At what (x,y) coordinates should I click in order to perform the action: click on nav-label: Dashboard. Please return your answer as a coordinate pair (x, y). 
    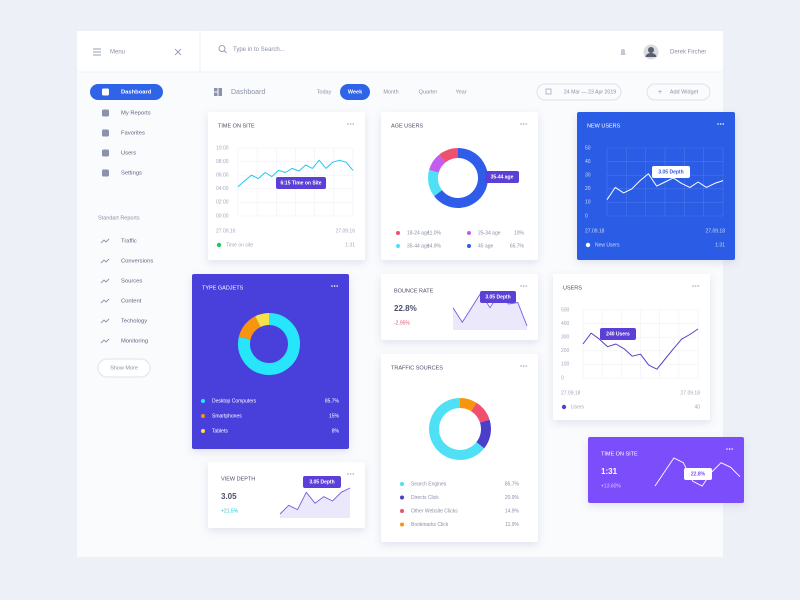
    Looking at the image, I should click on (136, 93).